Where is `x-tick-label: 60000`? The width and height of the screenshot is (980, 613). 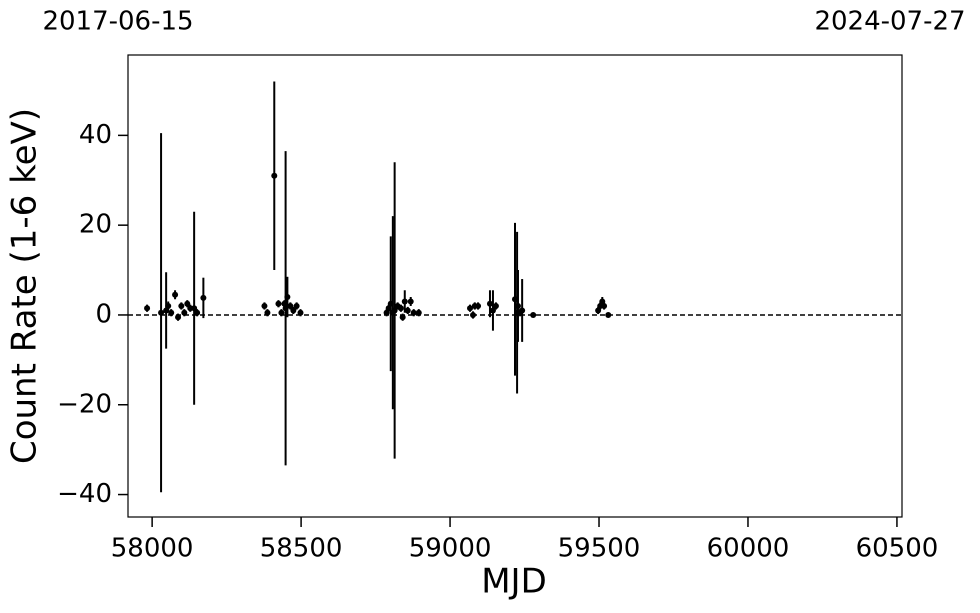 x-tick-label: 60000 is located at coordinates (748, 549).